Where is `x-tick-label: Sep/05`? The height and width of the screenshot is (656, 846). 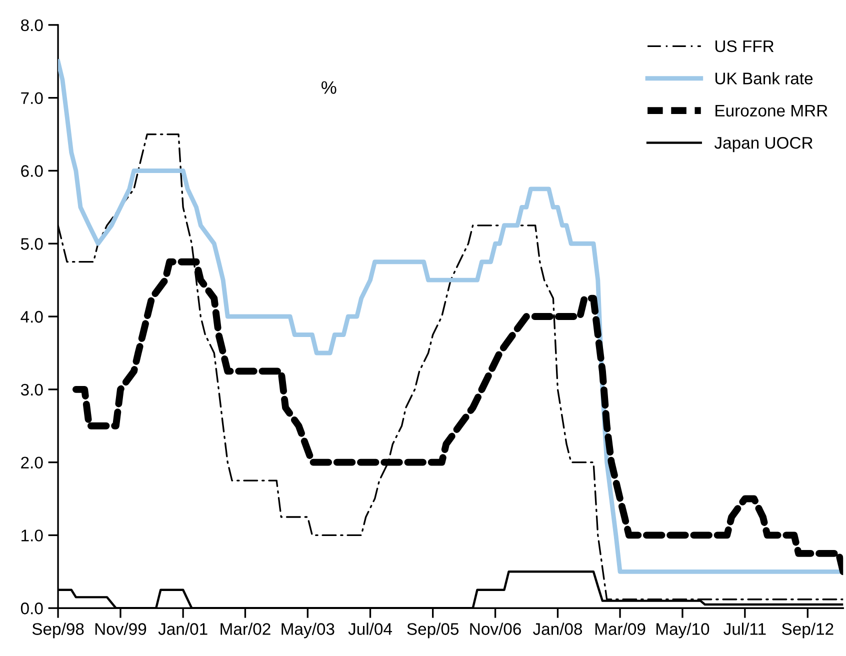 x-tick-label: Sep/05 is located at coordinates (433, 630).